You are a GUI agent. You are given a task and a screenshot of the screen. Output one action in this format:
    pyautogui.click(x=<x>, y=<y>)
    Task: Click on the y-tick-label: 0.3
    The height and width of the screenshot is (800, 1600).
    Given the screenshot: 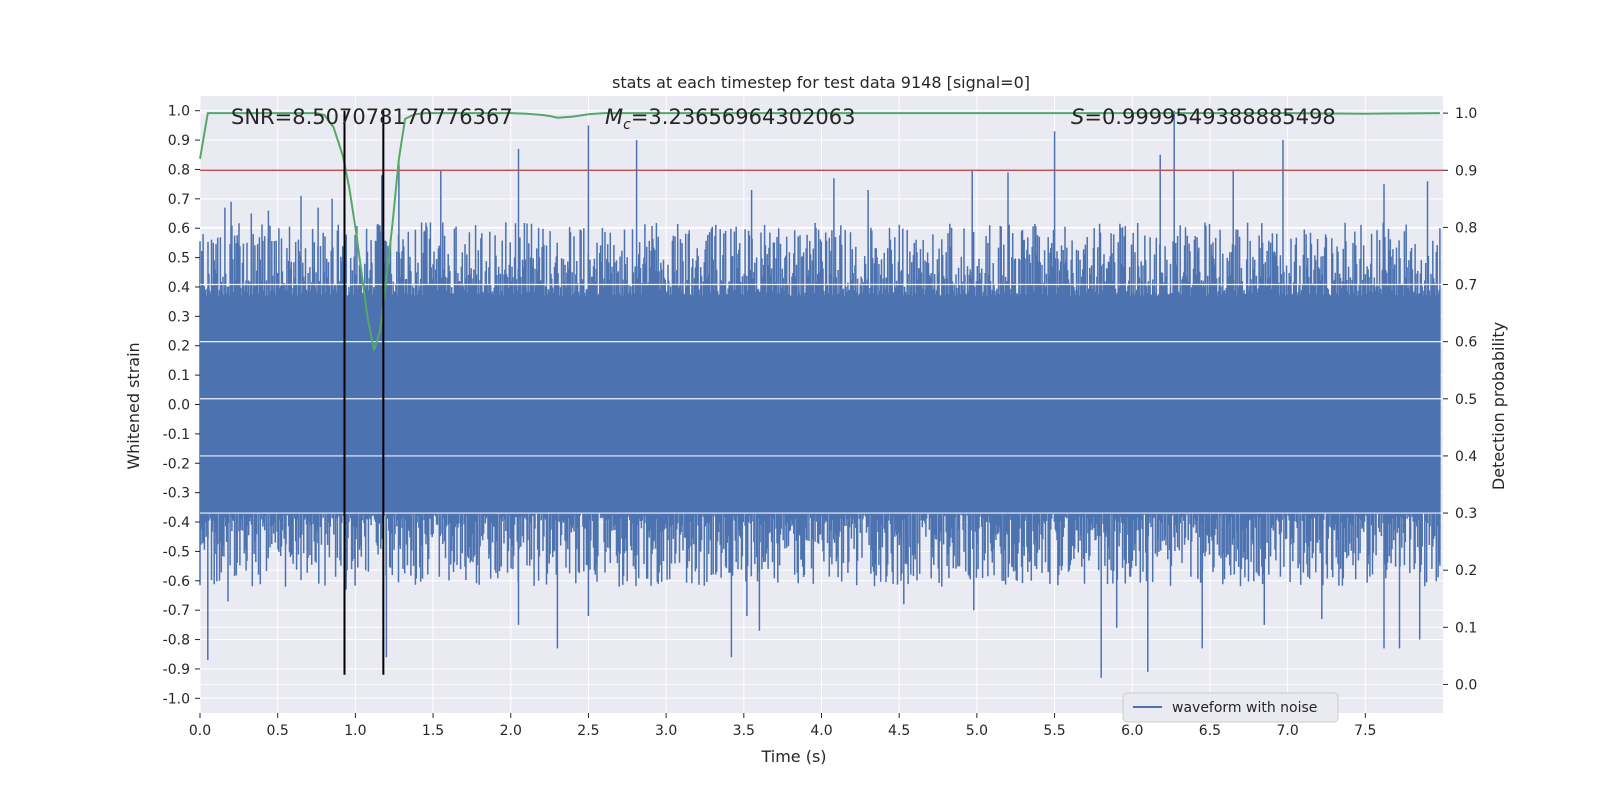 What is the action you would take?
    pyautogui.click(x=179, y=317)
    